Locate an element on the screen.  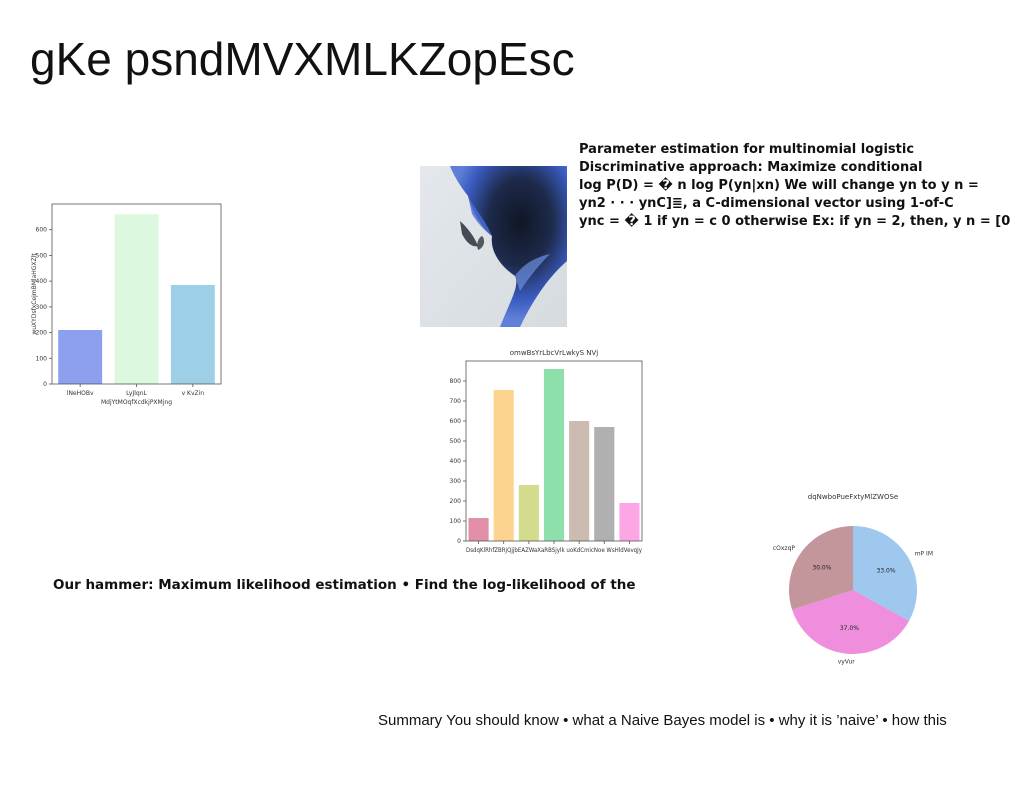
pie-value-label: 30.0% is located at coordinates (821, 567).